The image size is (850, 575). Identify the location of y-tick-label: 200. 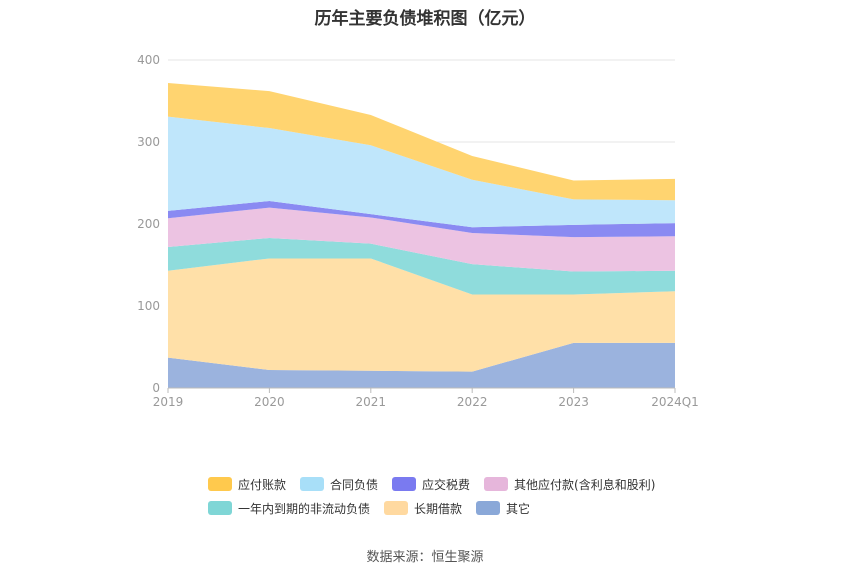
(148, 224).